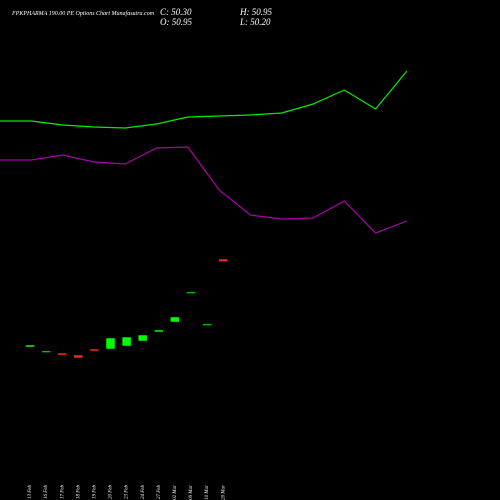 The image size is (500, 500). Describe the element at coordinates (176, 22) in the screenshot. I see `open-label: O: 50.95` at that location.